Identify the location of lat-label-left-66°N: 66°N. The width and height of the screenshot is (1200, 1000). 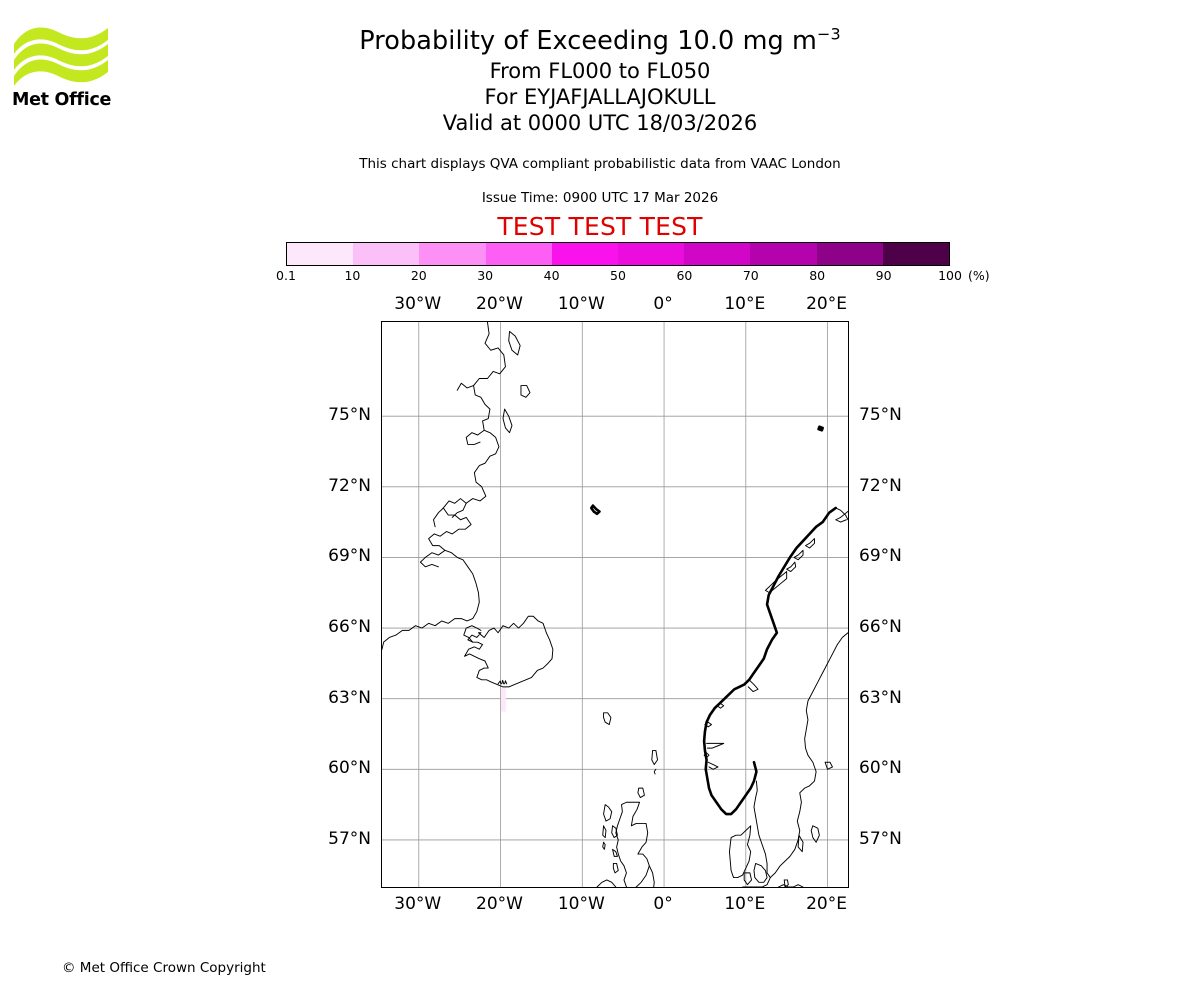
(349, 627).